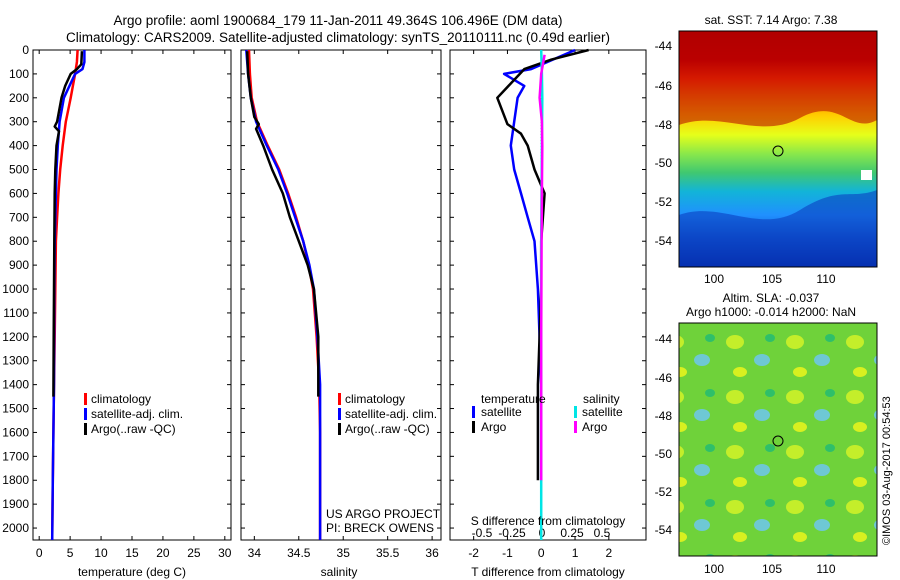 The image size is (900, 580). Describe the element at coordinates (664, 530) in the screenshot. I see `sla-lat-tick: -54` at that location.